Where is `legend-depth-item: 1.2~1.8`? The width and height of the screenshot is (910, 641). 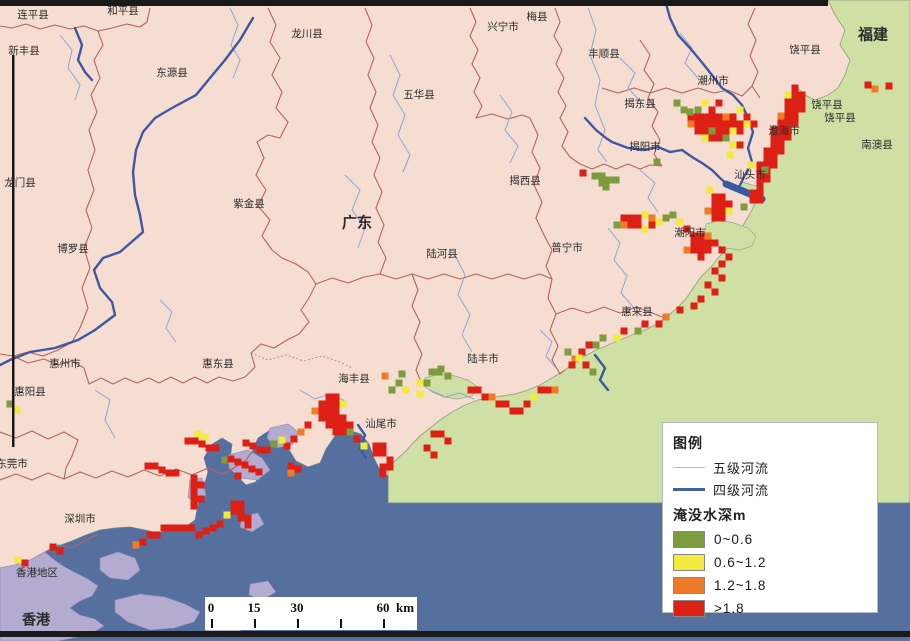 legend-depth-item: 1.2~1.8 is located at coordinates (775, 585).